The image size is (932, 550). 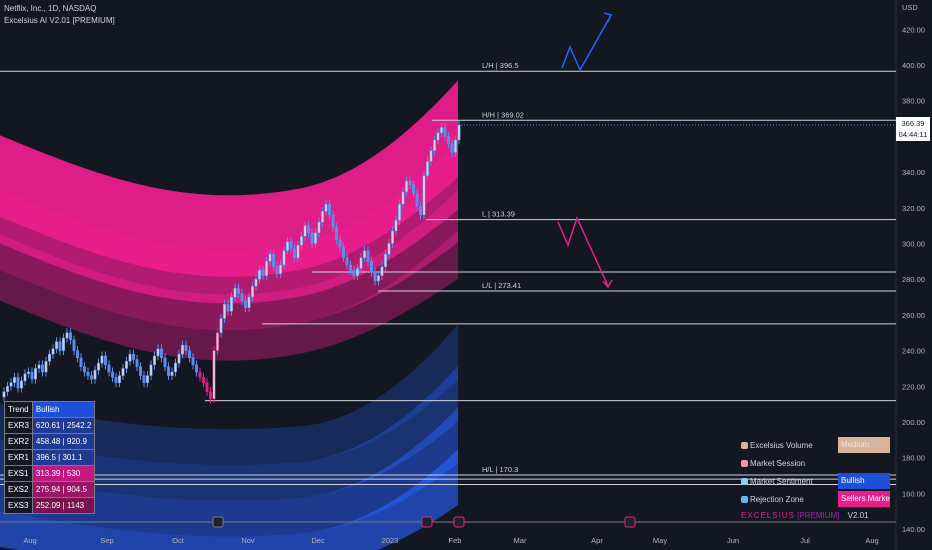 I want to click on rejection-badge: Sellers Market, so click(x=864, y=499).